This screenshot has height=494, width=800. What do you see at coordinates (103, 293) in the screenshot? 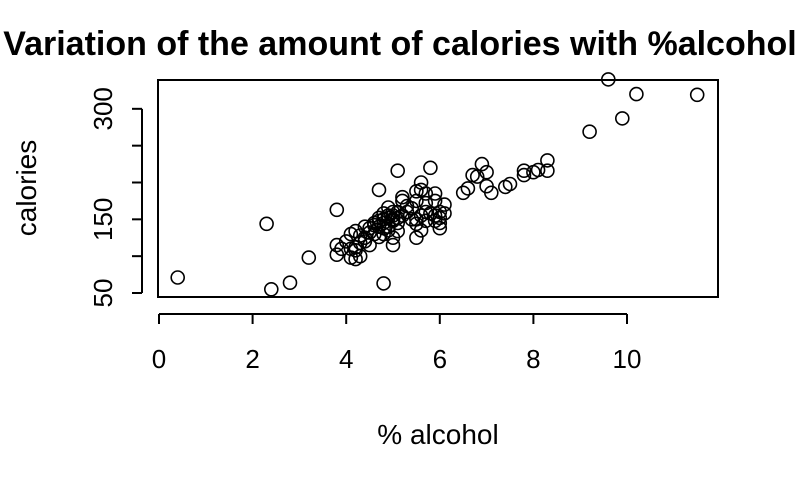
I see `y-tick-label: 50` at bounding box center [103, 293].